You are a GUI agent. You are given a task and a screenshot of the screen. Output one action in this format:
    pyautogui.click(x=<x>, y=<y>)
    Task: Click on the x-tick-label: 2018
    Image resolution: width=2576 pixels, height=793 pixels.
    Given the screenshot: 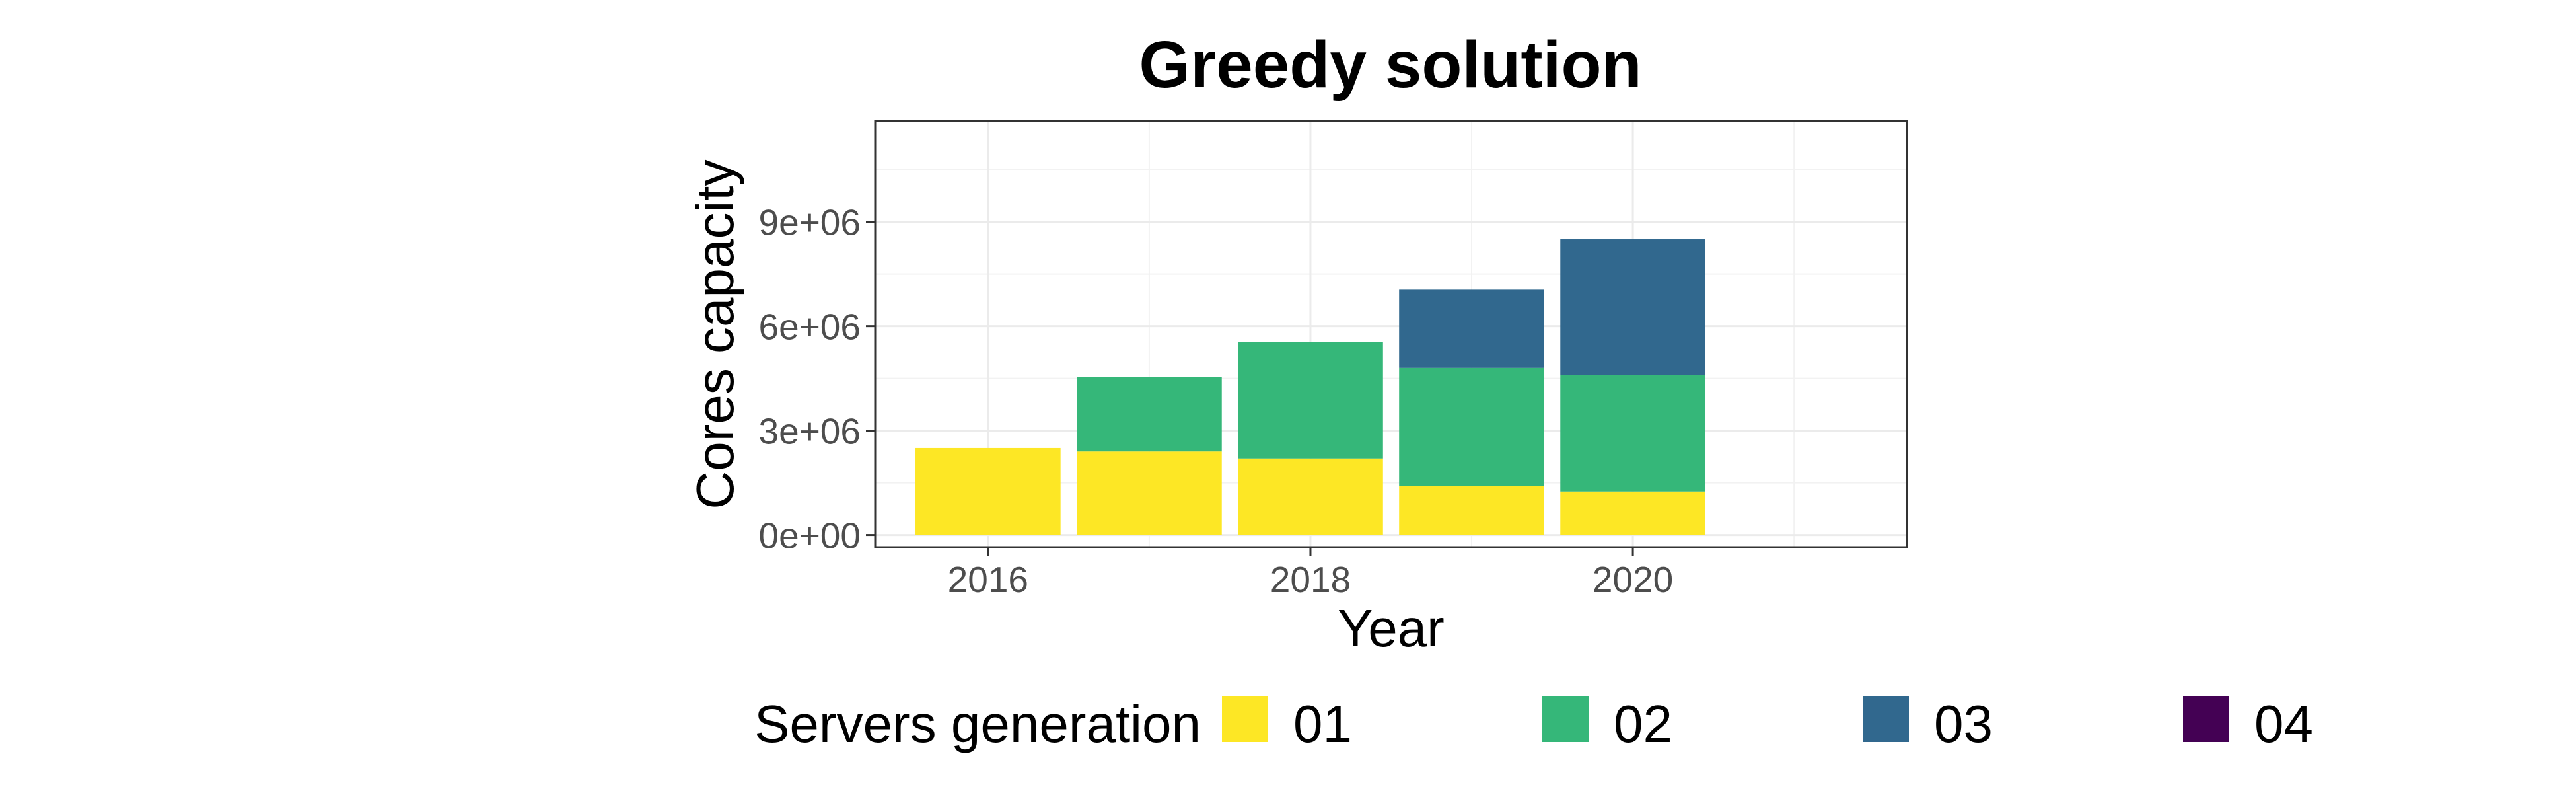 What is the action you would take?
    pyautogui.click(x=1310, y=579)
    